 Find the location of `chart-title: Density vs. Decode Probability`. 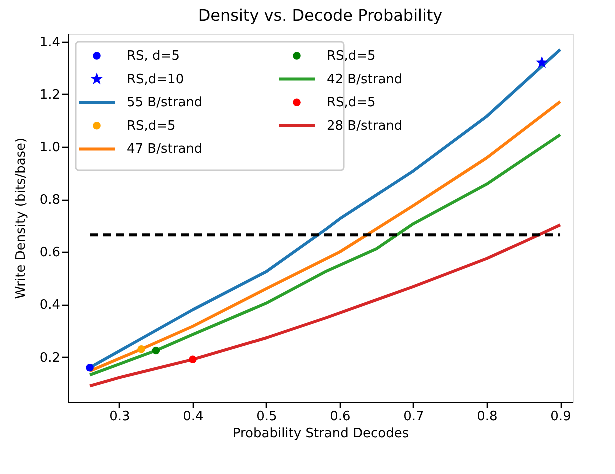

chart-title: Density vs. Decode Probability is located at coordinates (320, 15).